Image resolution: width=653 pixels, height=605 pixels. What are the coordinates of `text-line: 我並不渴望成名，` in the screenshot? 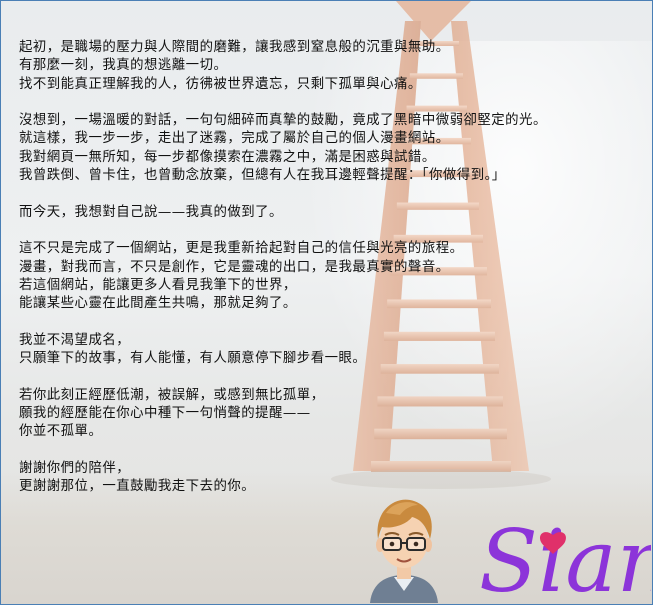 It's located at (75, 340).